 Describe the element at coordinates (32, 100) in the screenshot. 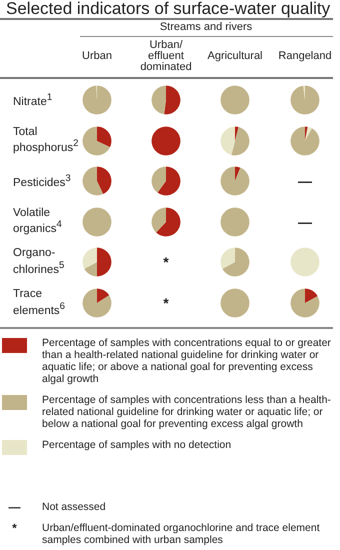

I see `category-label: Nitrate$^{1}$` at that location.